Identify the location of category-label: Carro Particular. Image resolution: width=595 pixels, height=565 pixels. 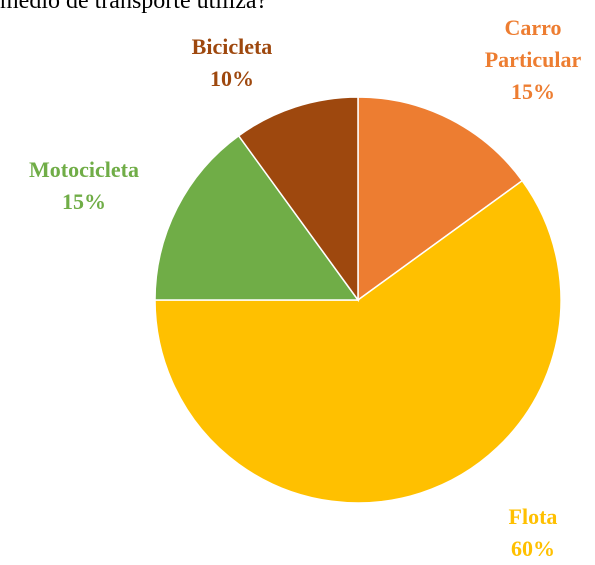
(533, 43).